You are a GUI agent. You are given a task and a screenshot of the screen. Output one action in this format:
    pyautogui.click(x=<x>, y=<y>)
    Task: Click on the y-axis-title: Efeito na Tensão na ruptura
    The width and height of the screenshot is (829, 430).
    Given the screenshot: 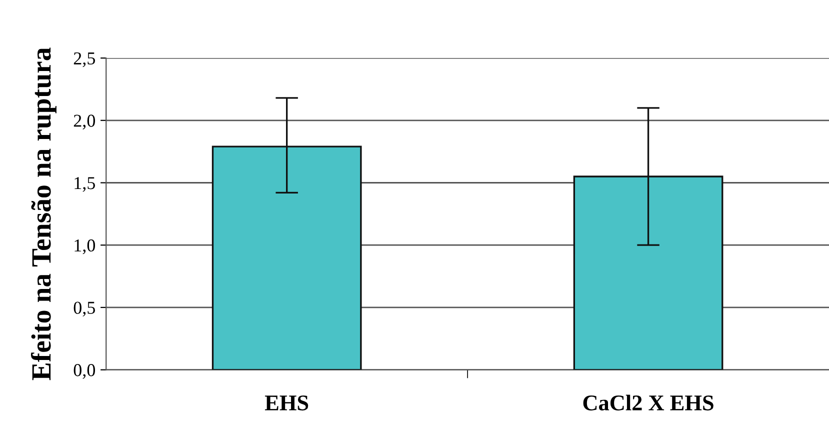 What is the action you would take?
    pyautogui.click(x=43, y=214)
    